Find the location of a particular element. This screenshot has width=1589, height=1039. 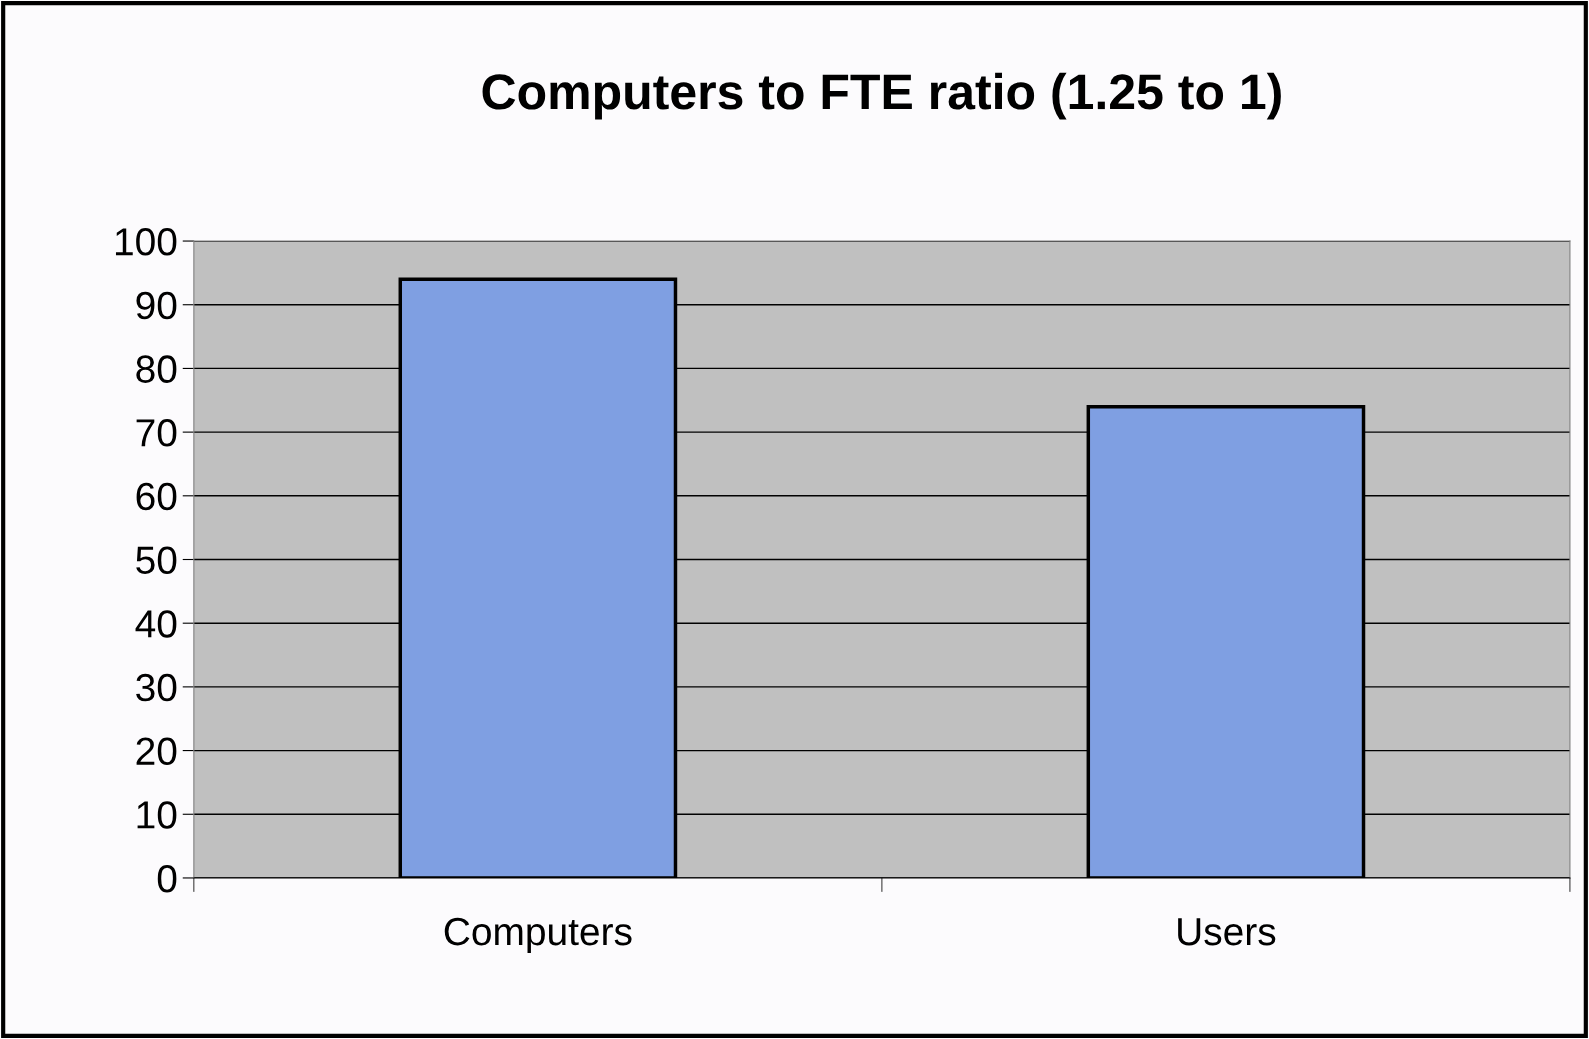

y-tick-label: 40 is located at coordinates (156, 624).